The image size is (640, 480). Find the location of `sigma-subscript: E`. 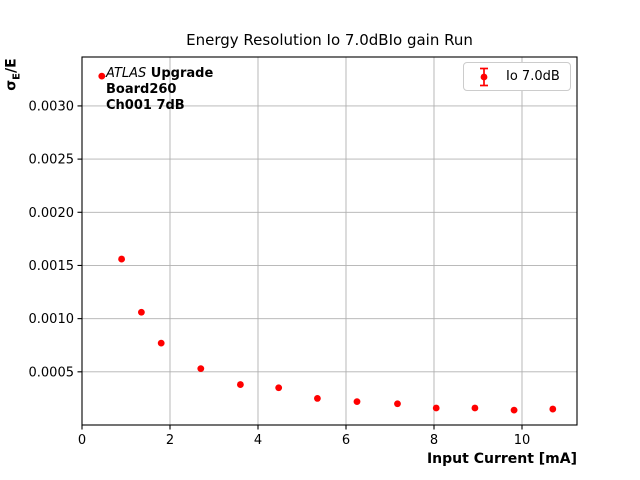

sigma-subscript: E is located at coordinates (17, 76).